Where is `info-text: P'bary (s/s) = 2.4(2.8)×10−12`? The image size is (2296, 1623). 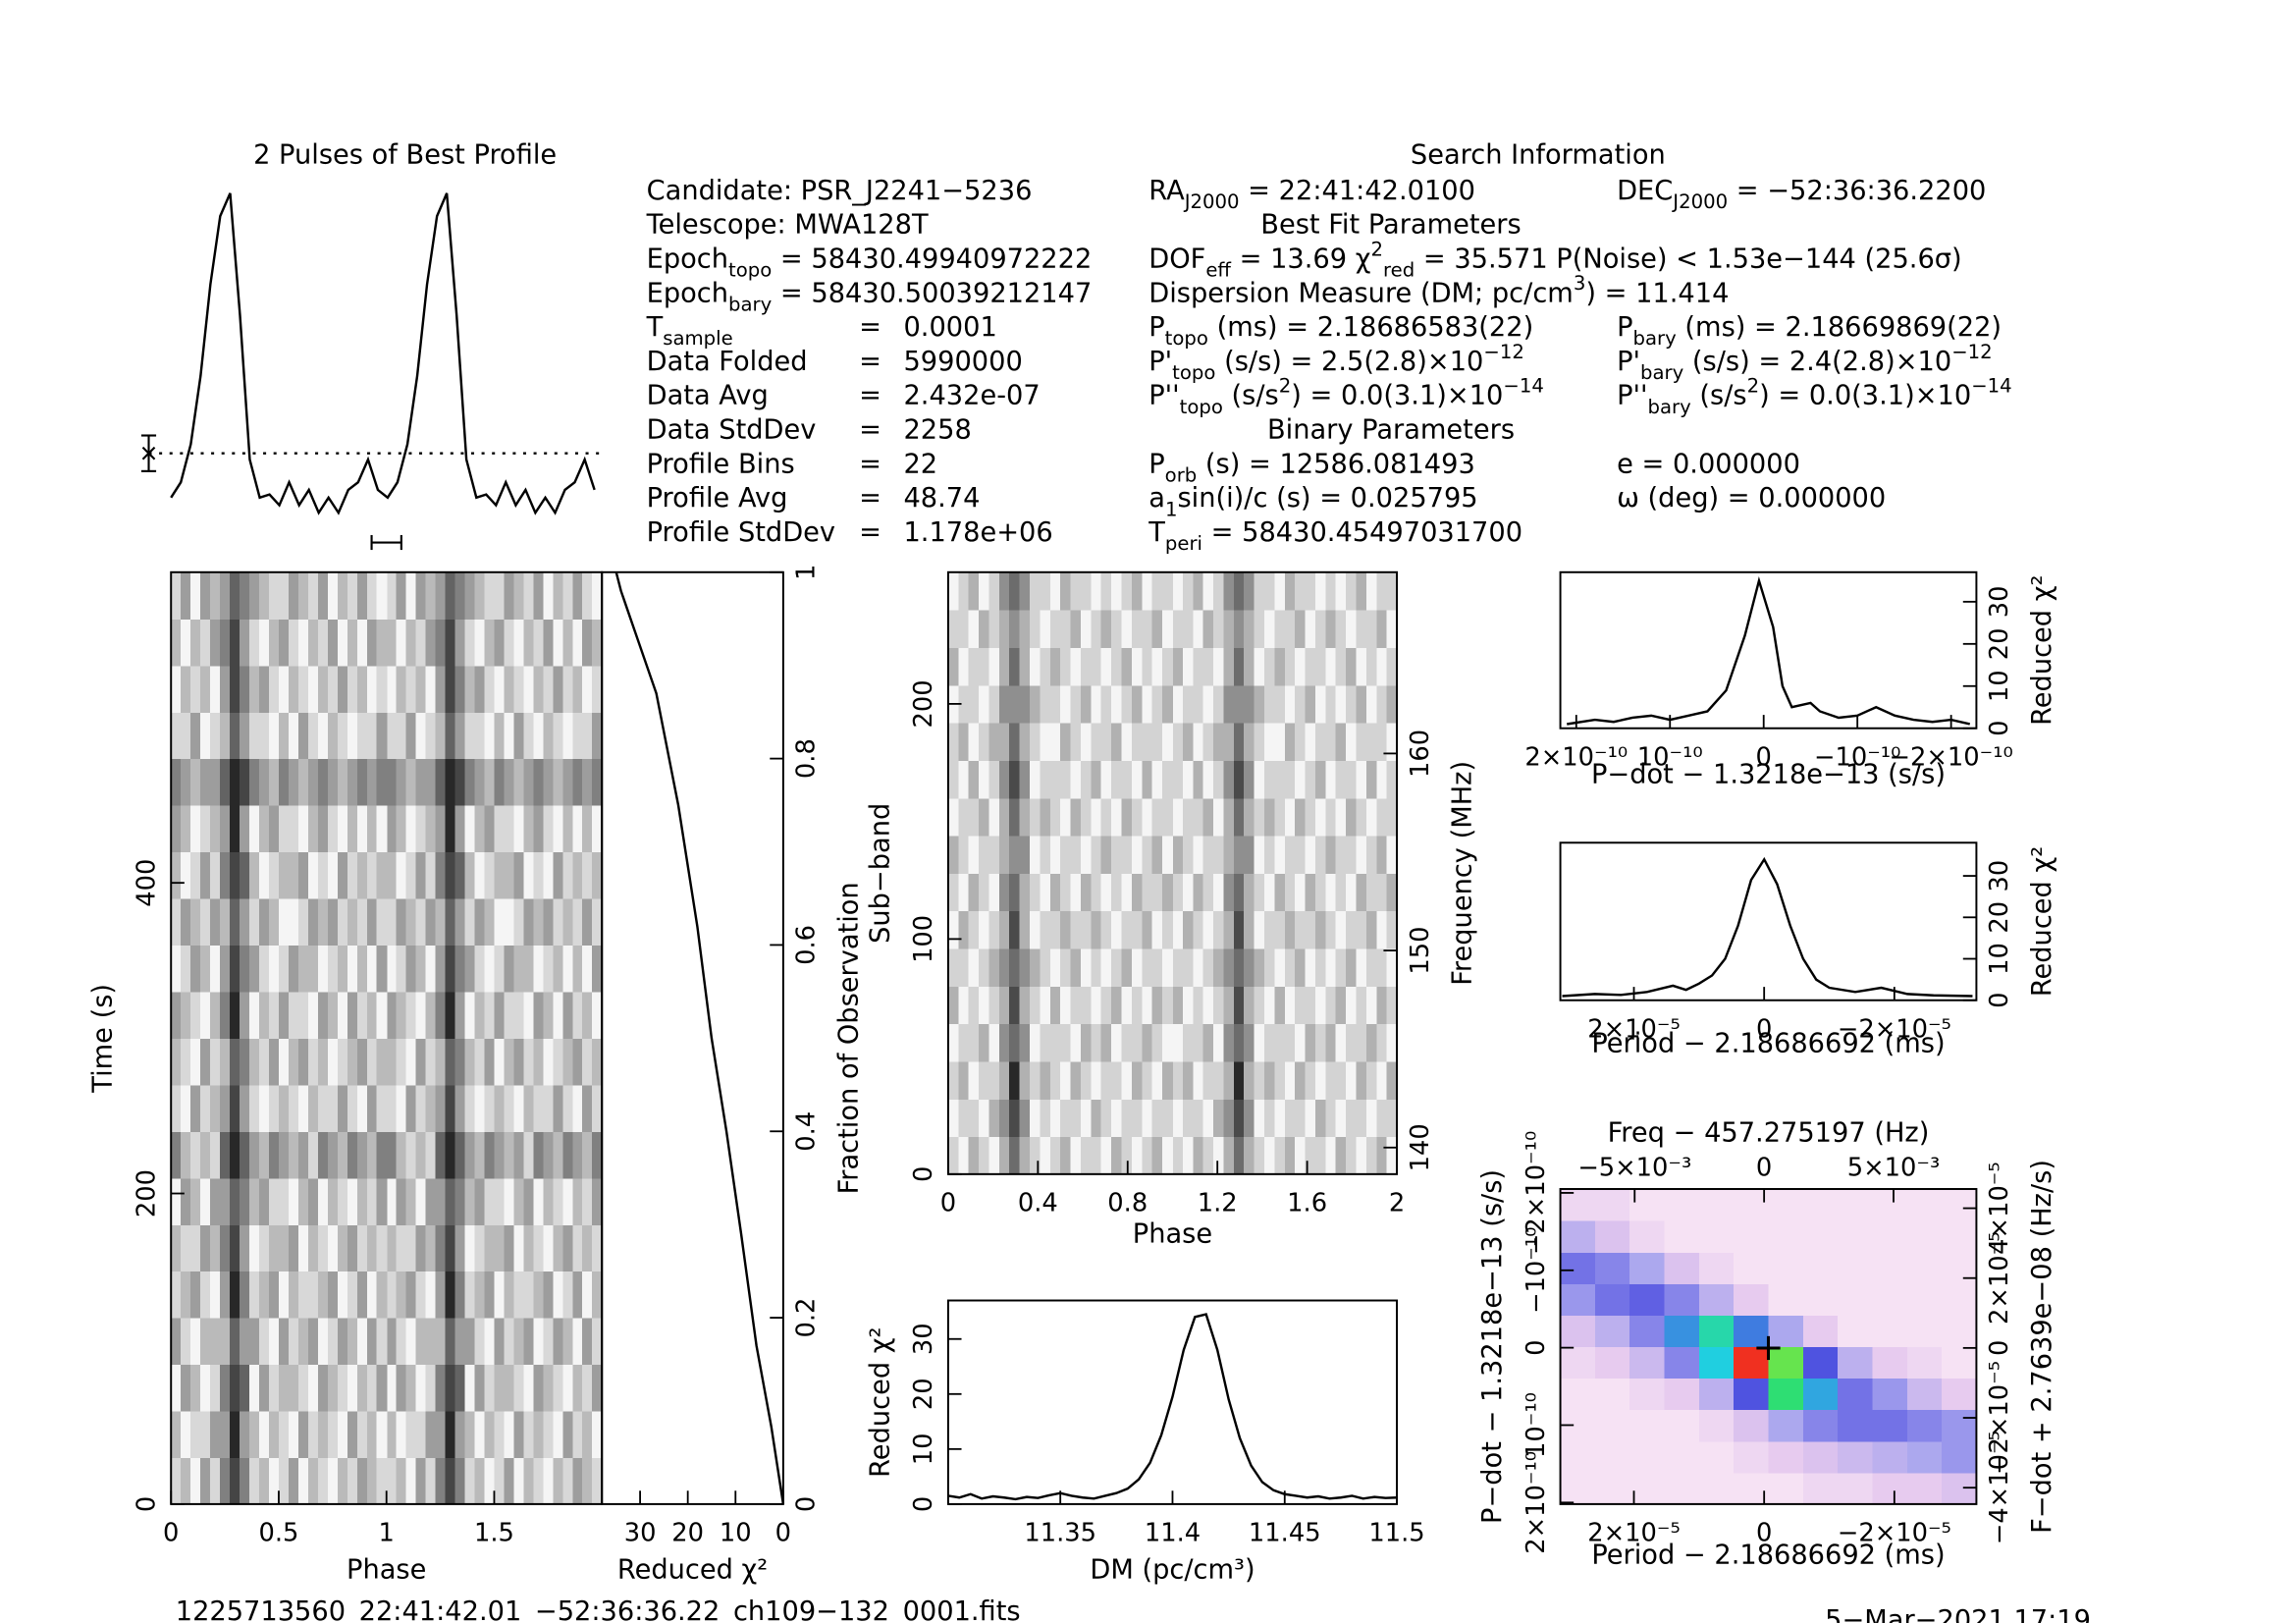 info-text: P'bary (s/s) = 2.4(2.8)×10−12 is located at coordinates (1805, 362).